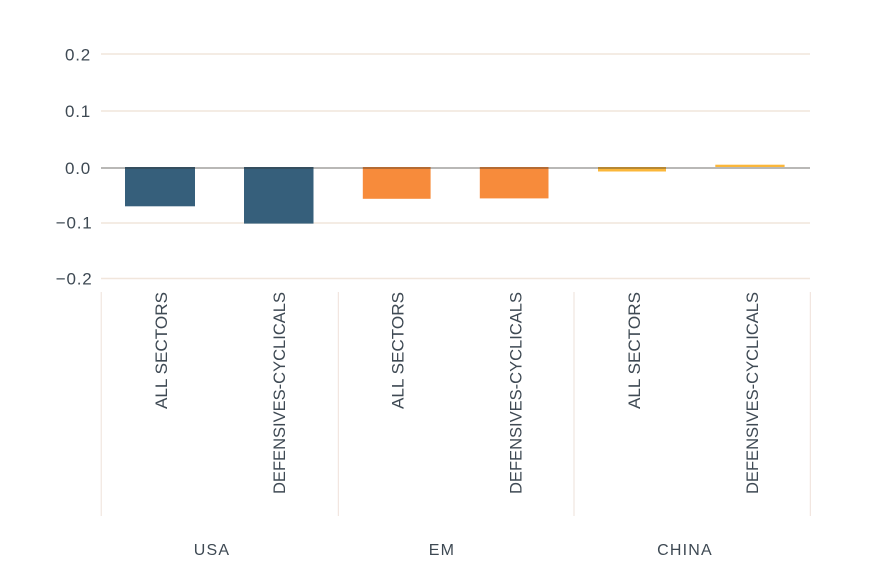  Describe the element at coordinates (78, 55) in the screenshot. I see `svg-text: 0.2` at that location.